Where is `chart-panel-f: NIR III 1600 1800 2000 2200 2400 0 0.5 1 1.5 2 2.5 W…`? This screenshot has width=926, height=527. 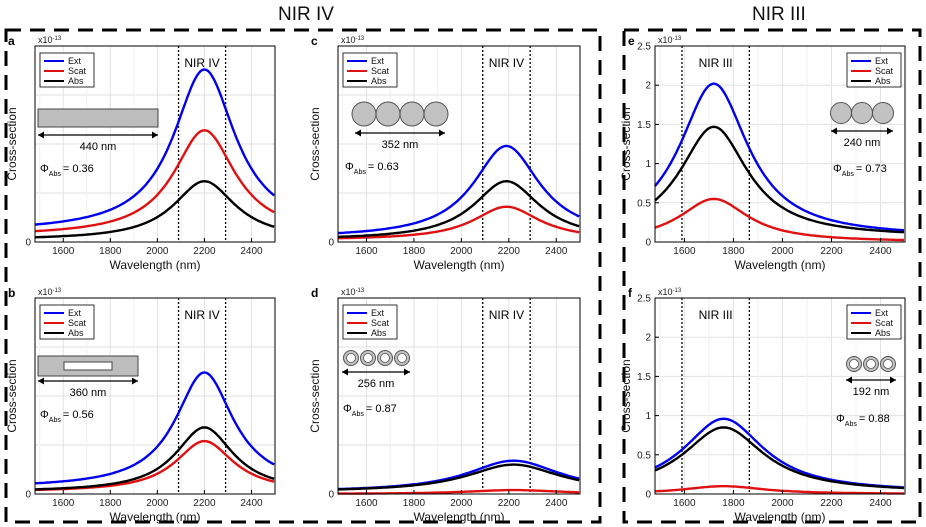 chart-panel-f: NIR III 1600 1800 2000 2200 2400 0 0.5 1 1.5 2 2.5 W… is located at coordinates (762, 405).